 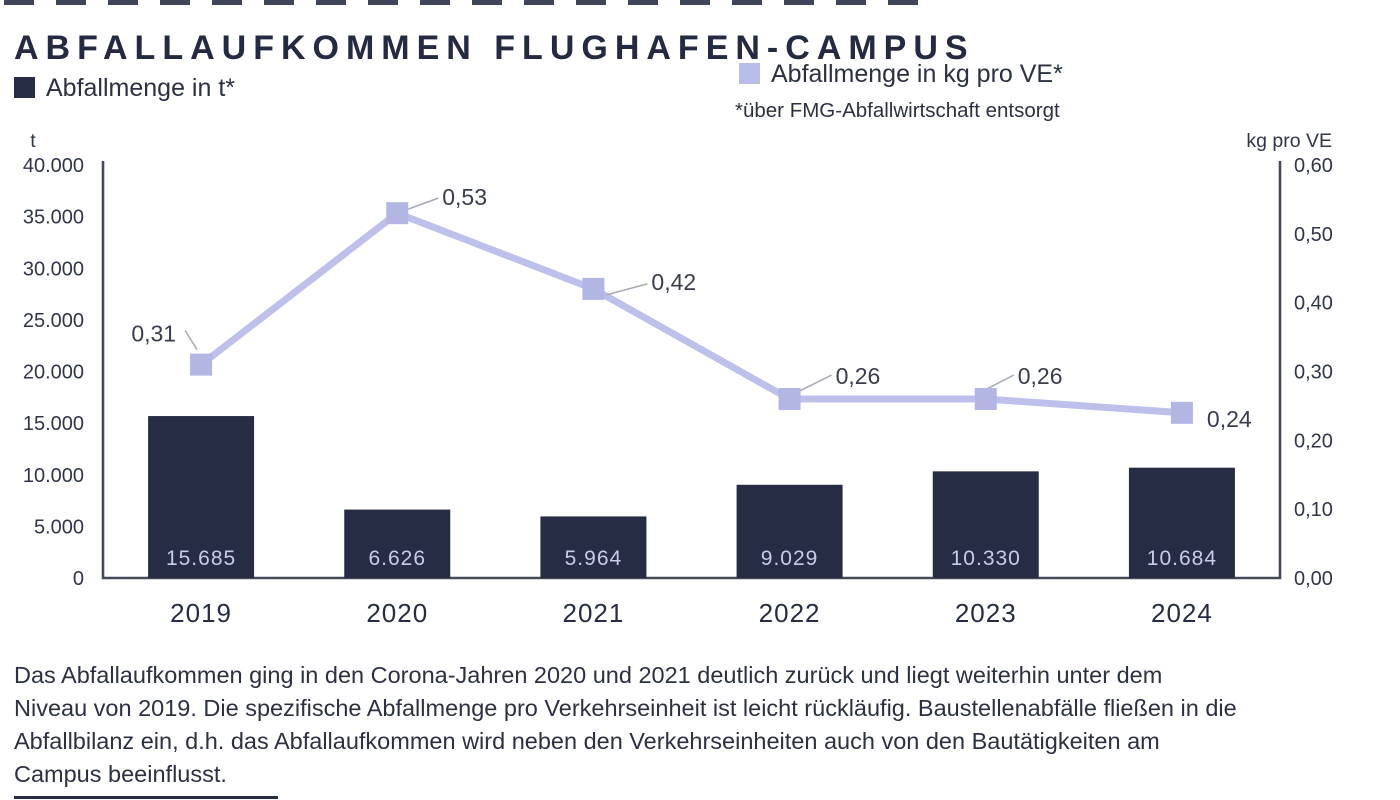 What do you see at coordinates (1040, 376) in the screenshot?
I see `point-label-2023: 0,26` at bounding box center [1040, 376].